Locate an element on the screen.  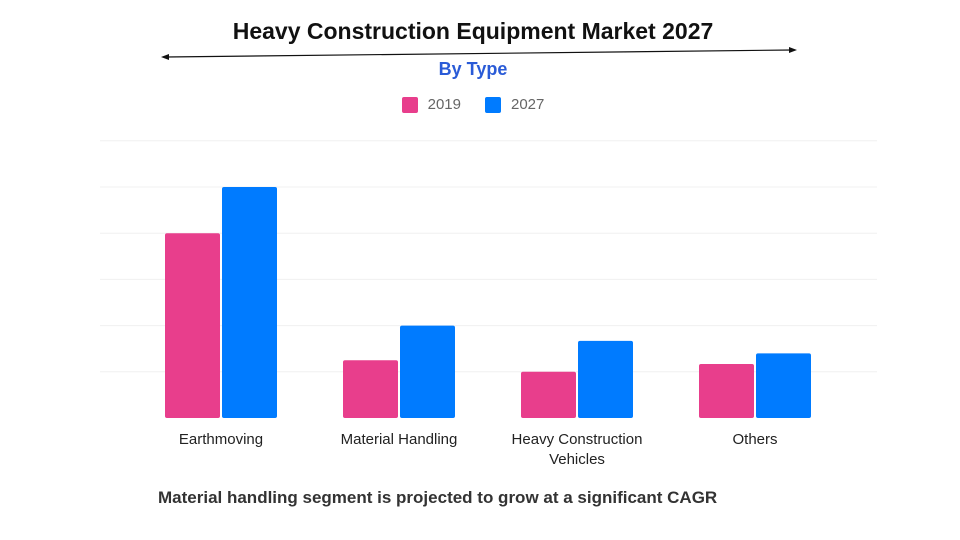
legend-swatch-2027 is located at coordinates (493, 104).